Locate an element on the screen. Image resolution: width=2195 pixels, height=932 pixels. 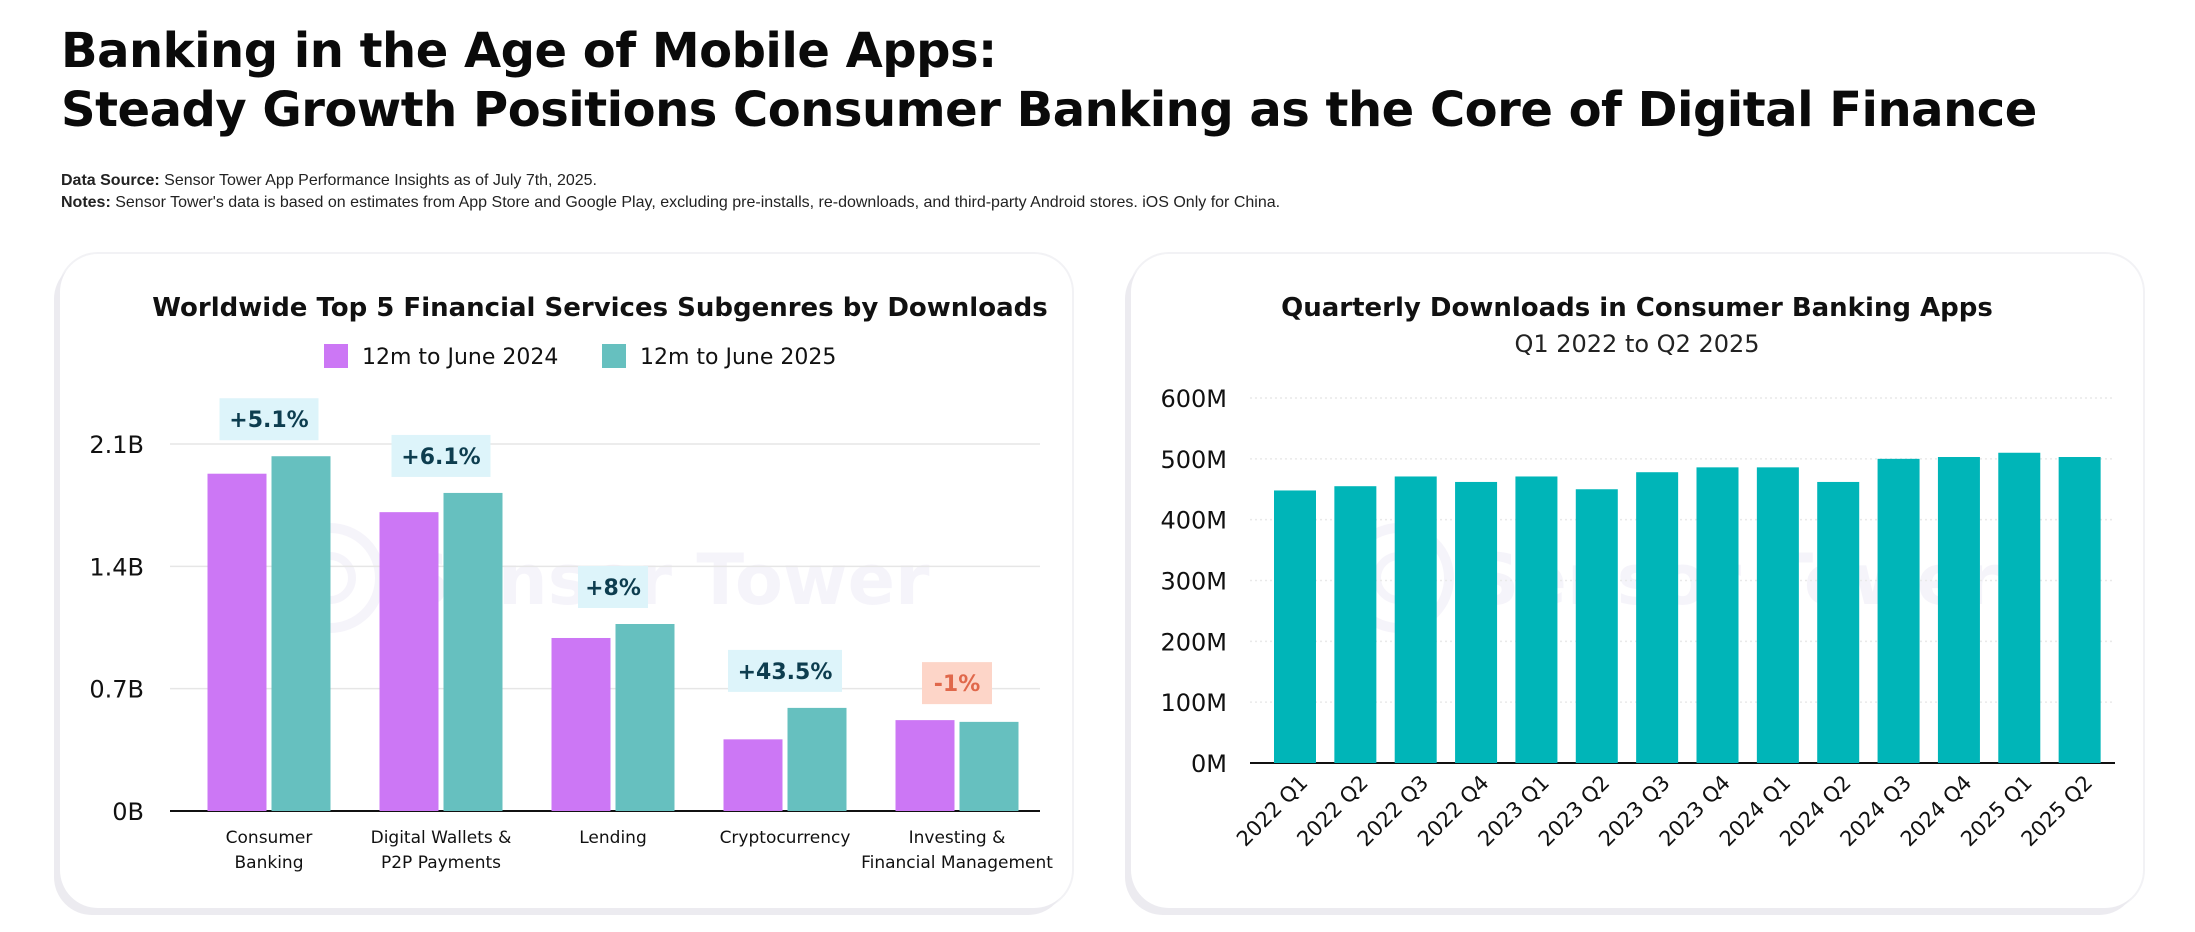
y-tick-label: 600M is located at coordinates (1193, 399).